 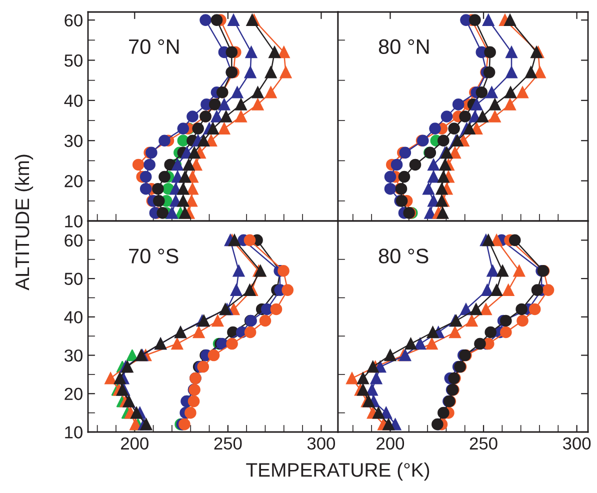 What do you see at coordinates (153, 256) in the screenshot?
I see `annotation: 70 °S` at bounding box center [153, 256].